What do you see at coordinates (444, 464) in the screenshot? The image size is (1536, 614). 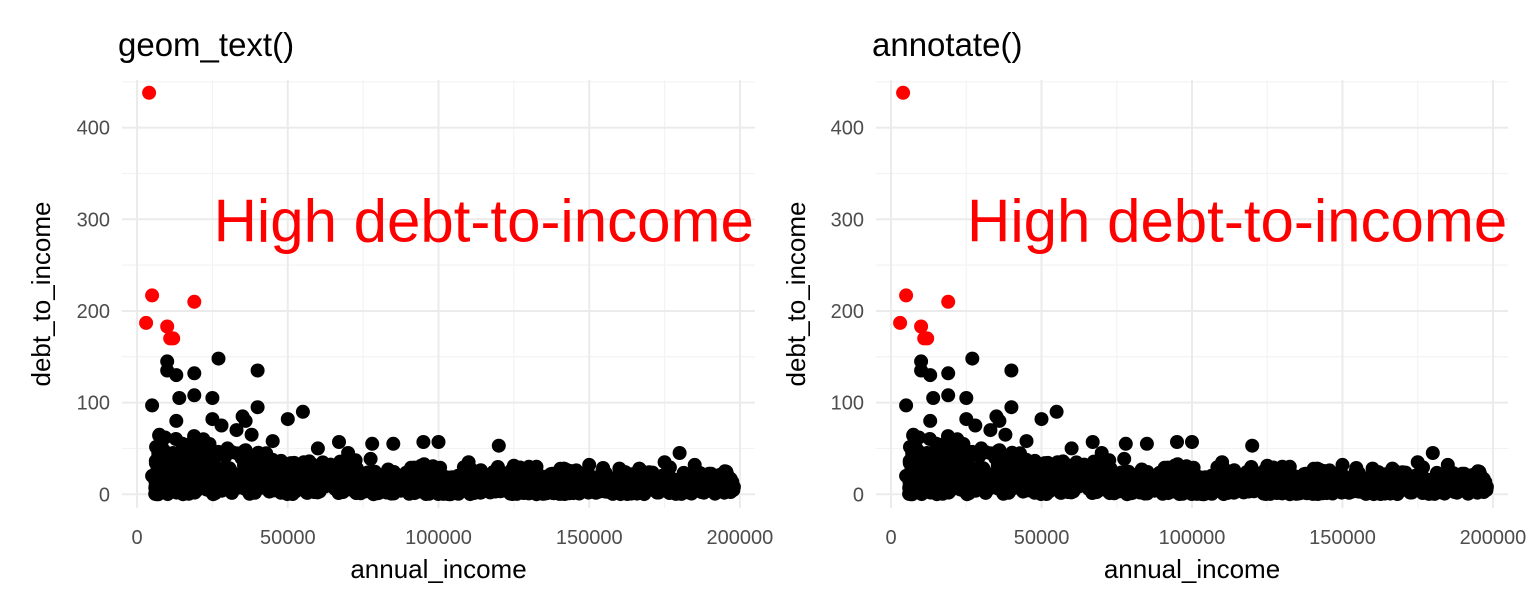 I see `scatter-cloud` at bounding box center [444, 464].